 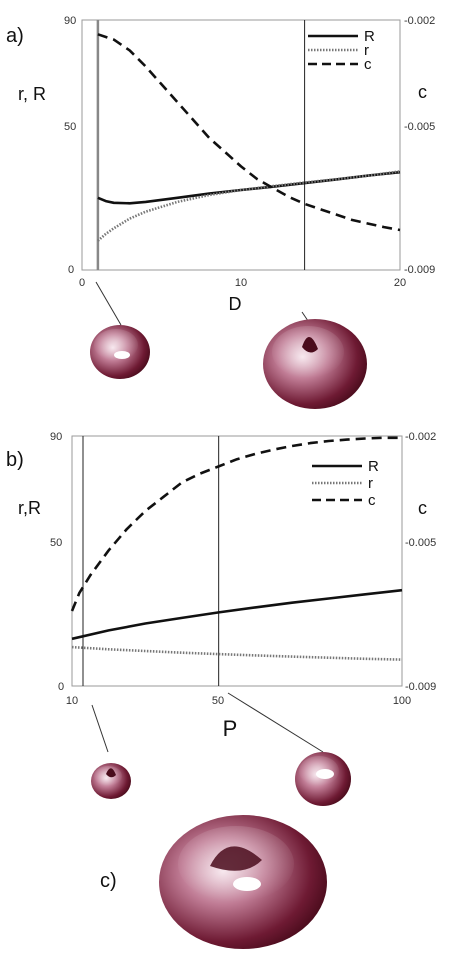 I want to click on panel-c-label: c), so click(x=108, y=881).